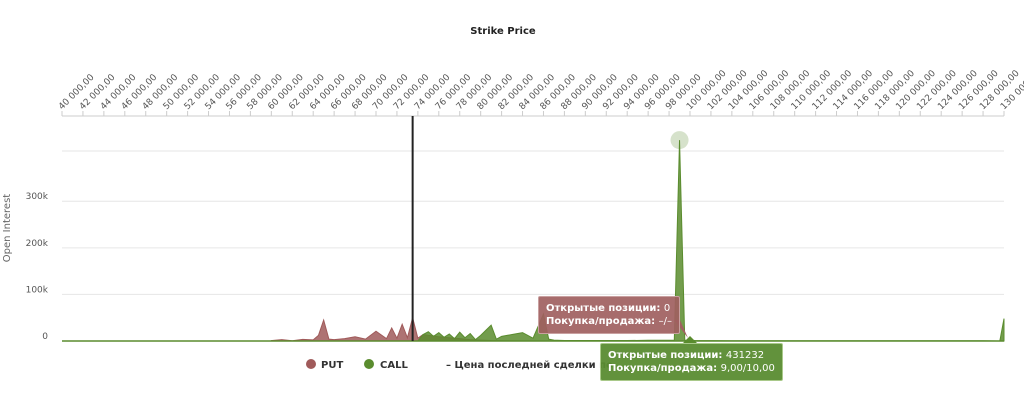 Image resolution: width=1024 pixels, height=401 pixels. I want to click on y-tick-label: 200k, so click(37, 244).